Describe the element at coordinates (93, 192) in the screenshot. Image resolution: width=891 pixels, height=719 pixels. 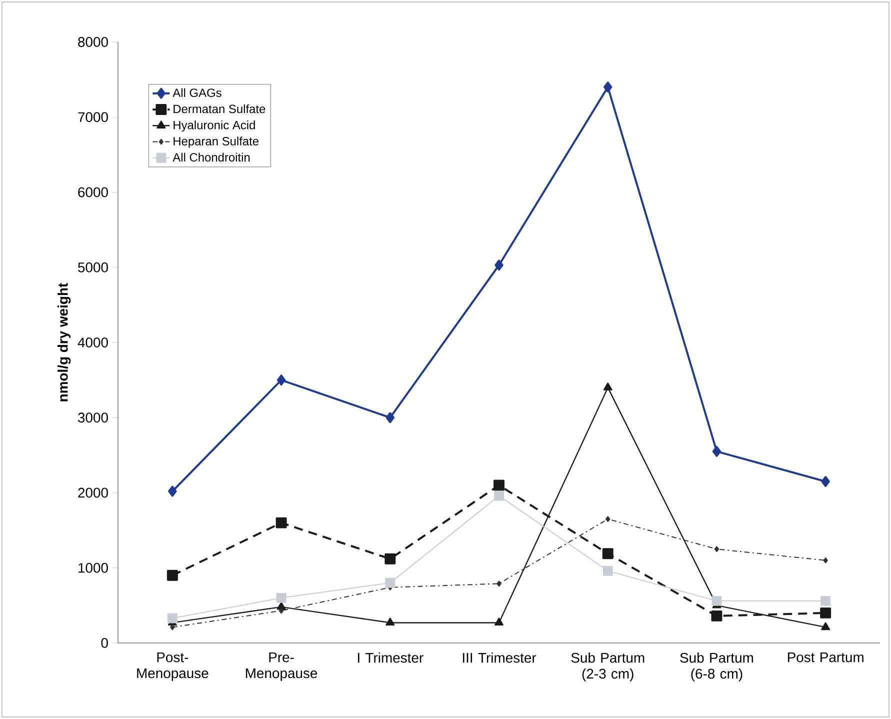
I see `y-tick-label: 6000` at that location.